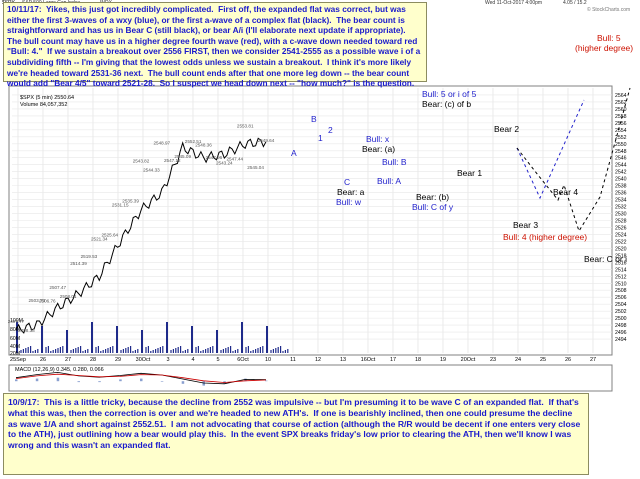  I want to click on x-tick-label: 4, so click(192, 360).